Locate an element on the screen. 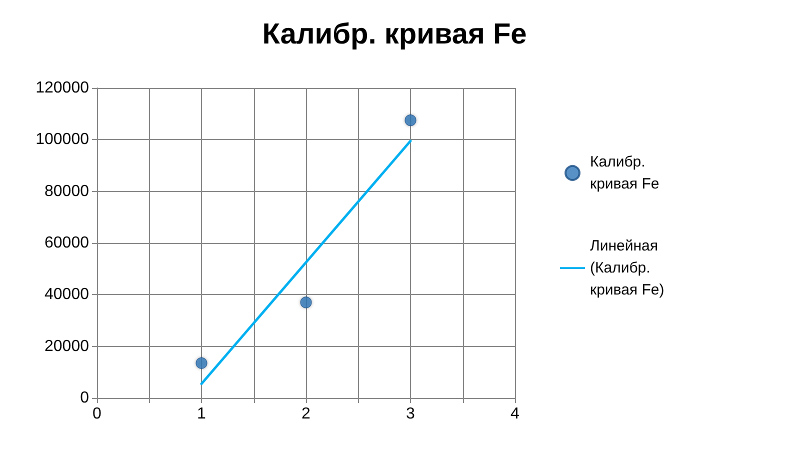  x-tick-label: 2 is located at coordinates (306, 414).